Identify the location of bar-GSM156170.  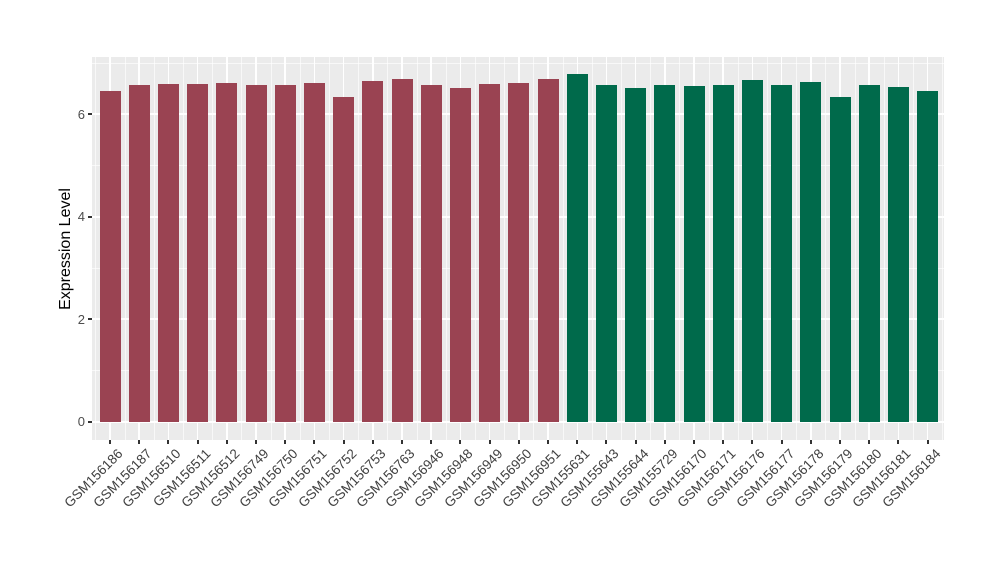
(694, 254).